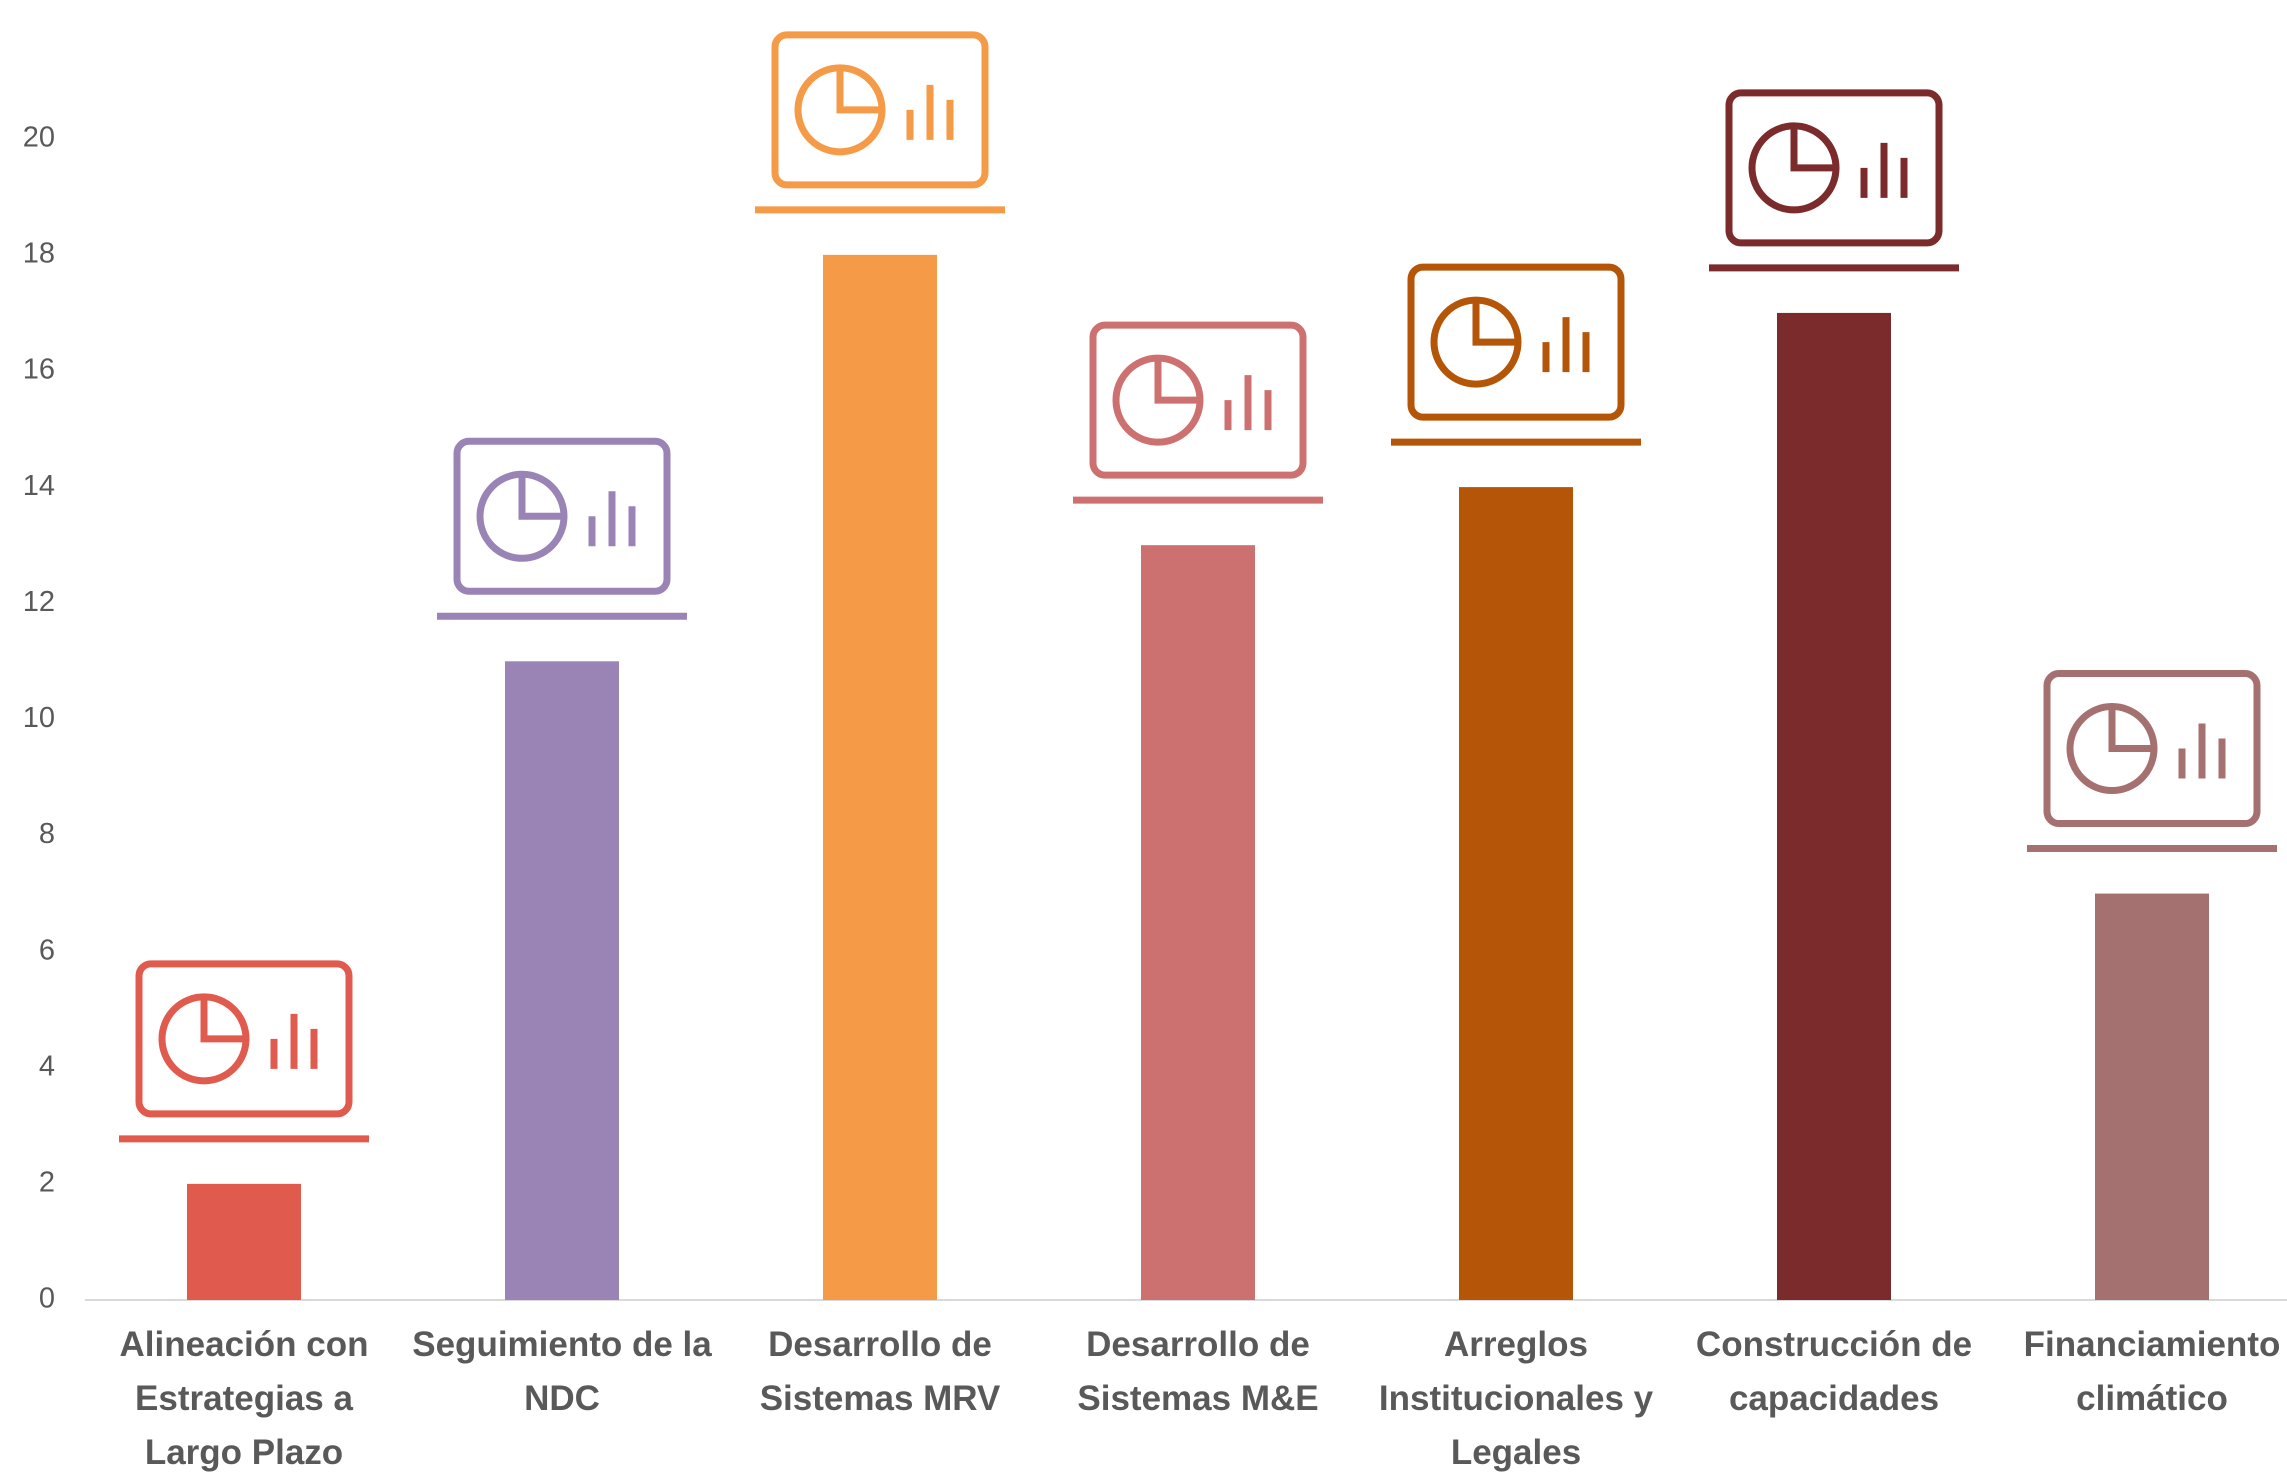  I want to click on x-tick-label: Seguimiento de la NDC, so click(562, 1371).